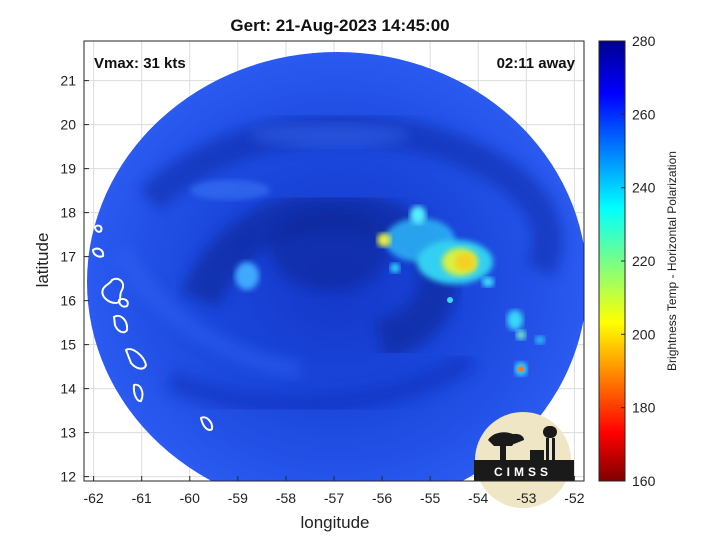 The height and width of the screenshot is (540, 720). Describe the element at coordinates (68, 389) in the screenshot. I see `y-tick-label: 14` at that location.